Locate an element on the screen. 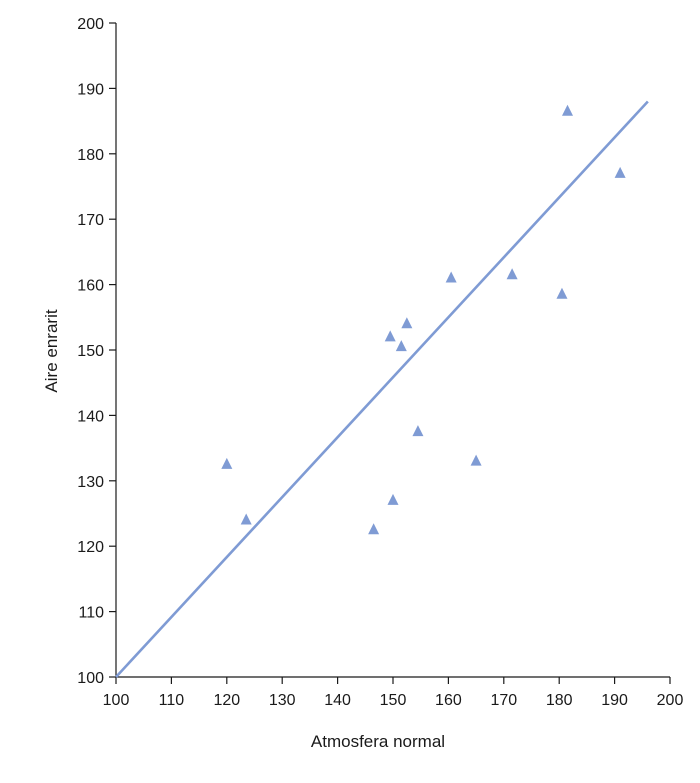 This screenshot has width=700, height=783. x-tick-label: 170 is located at coordinates (503, 700).